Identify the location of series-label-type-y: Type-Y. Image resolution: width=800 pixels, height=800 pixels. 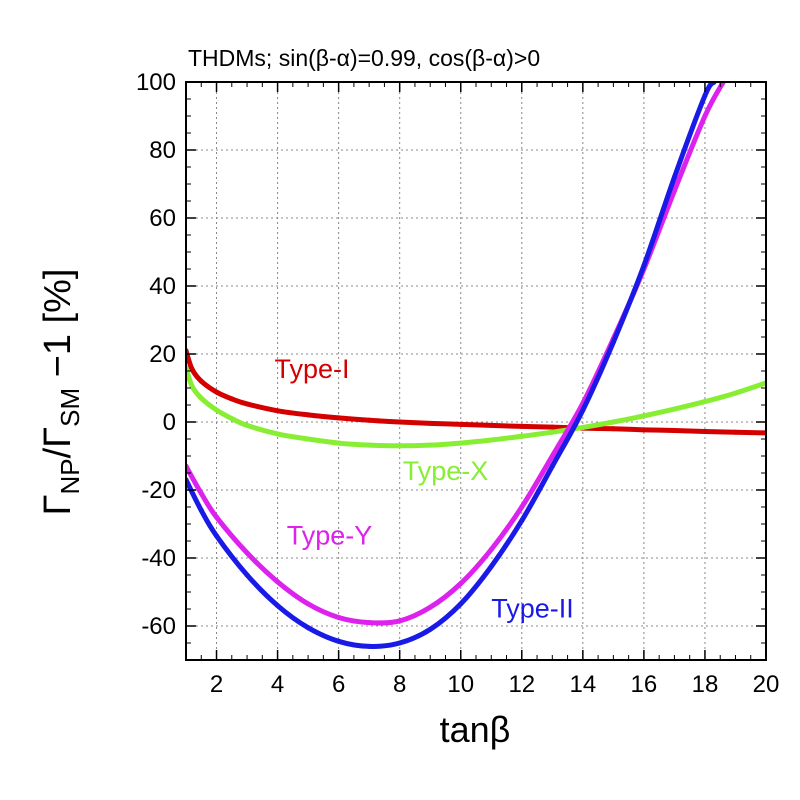
(330, 535).